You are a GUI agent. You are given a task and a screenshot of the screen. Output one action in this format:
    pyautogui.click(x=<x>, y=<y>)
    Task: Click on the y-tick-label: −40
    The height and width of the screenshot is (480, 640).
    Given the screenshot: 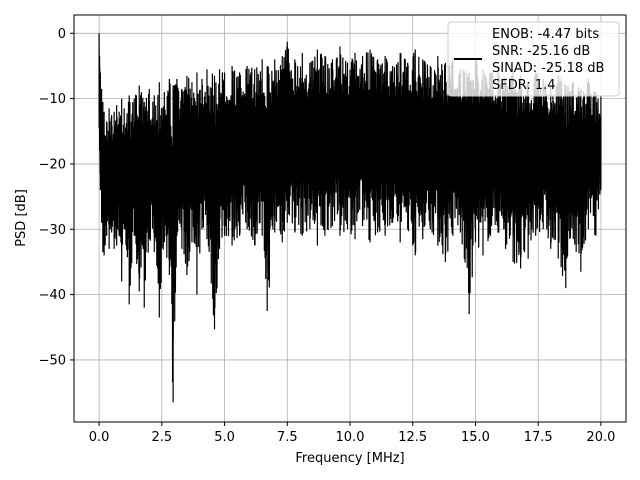 What is the action you would take?
    pyautogui.click(x=52, y=295)
    